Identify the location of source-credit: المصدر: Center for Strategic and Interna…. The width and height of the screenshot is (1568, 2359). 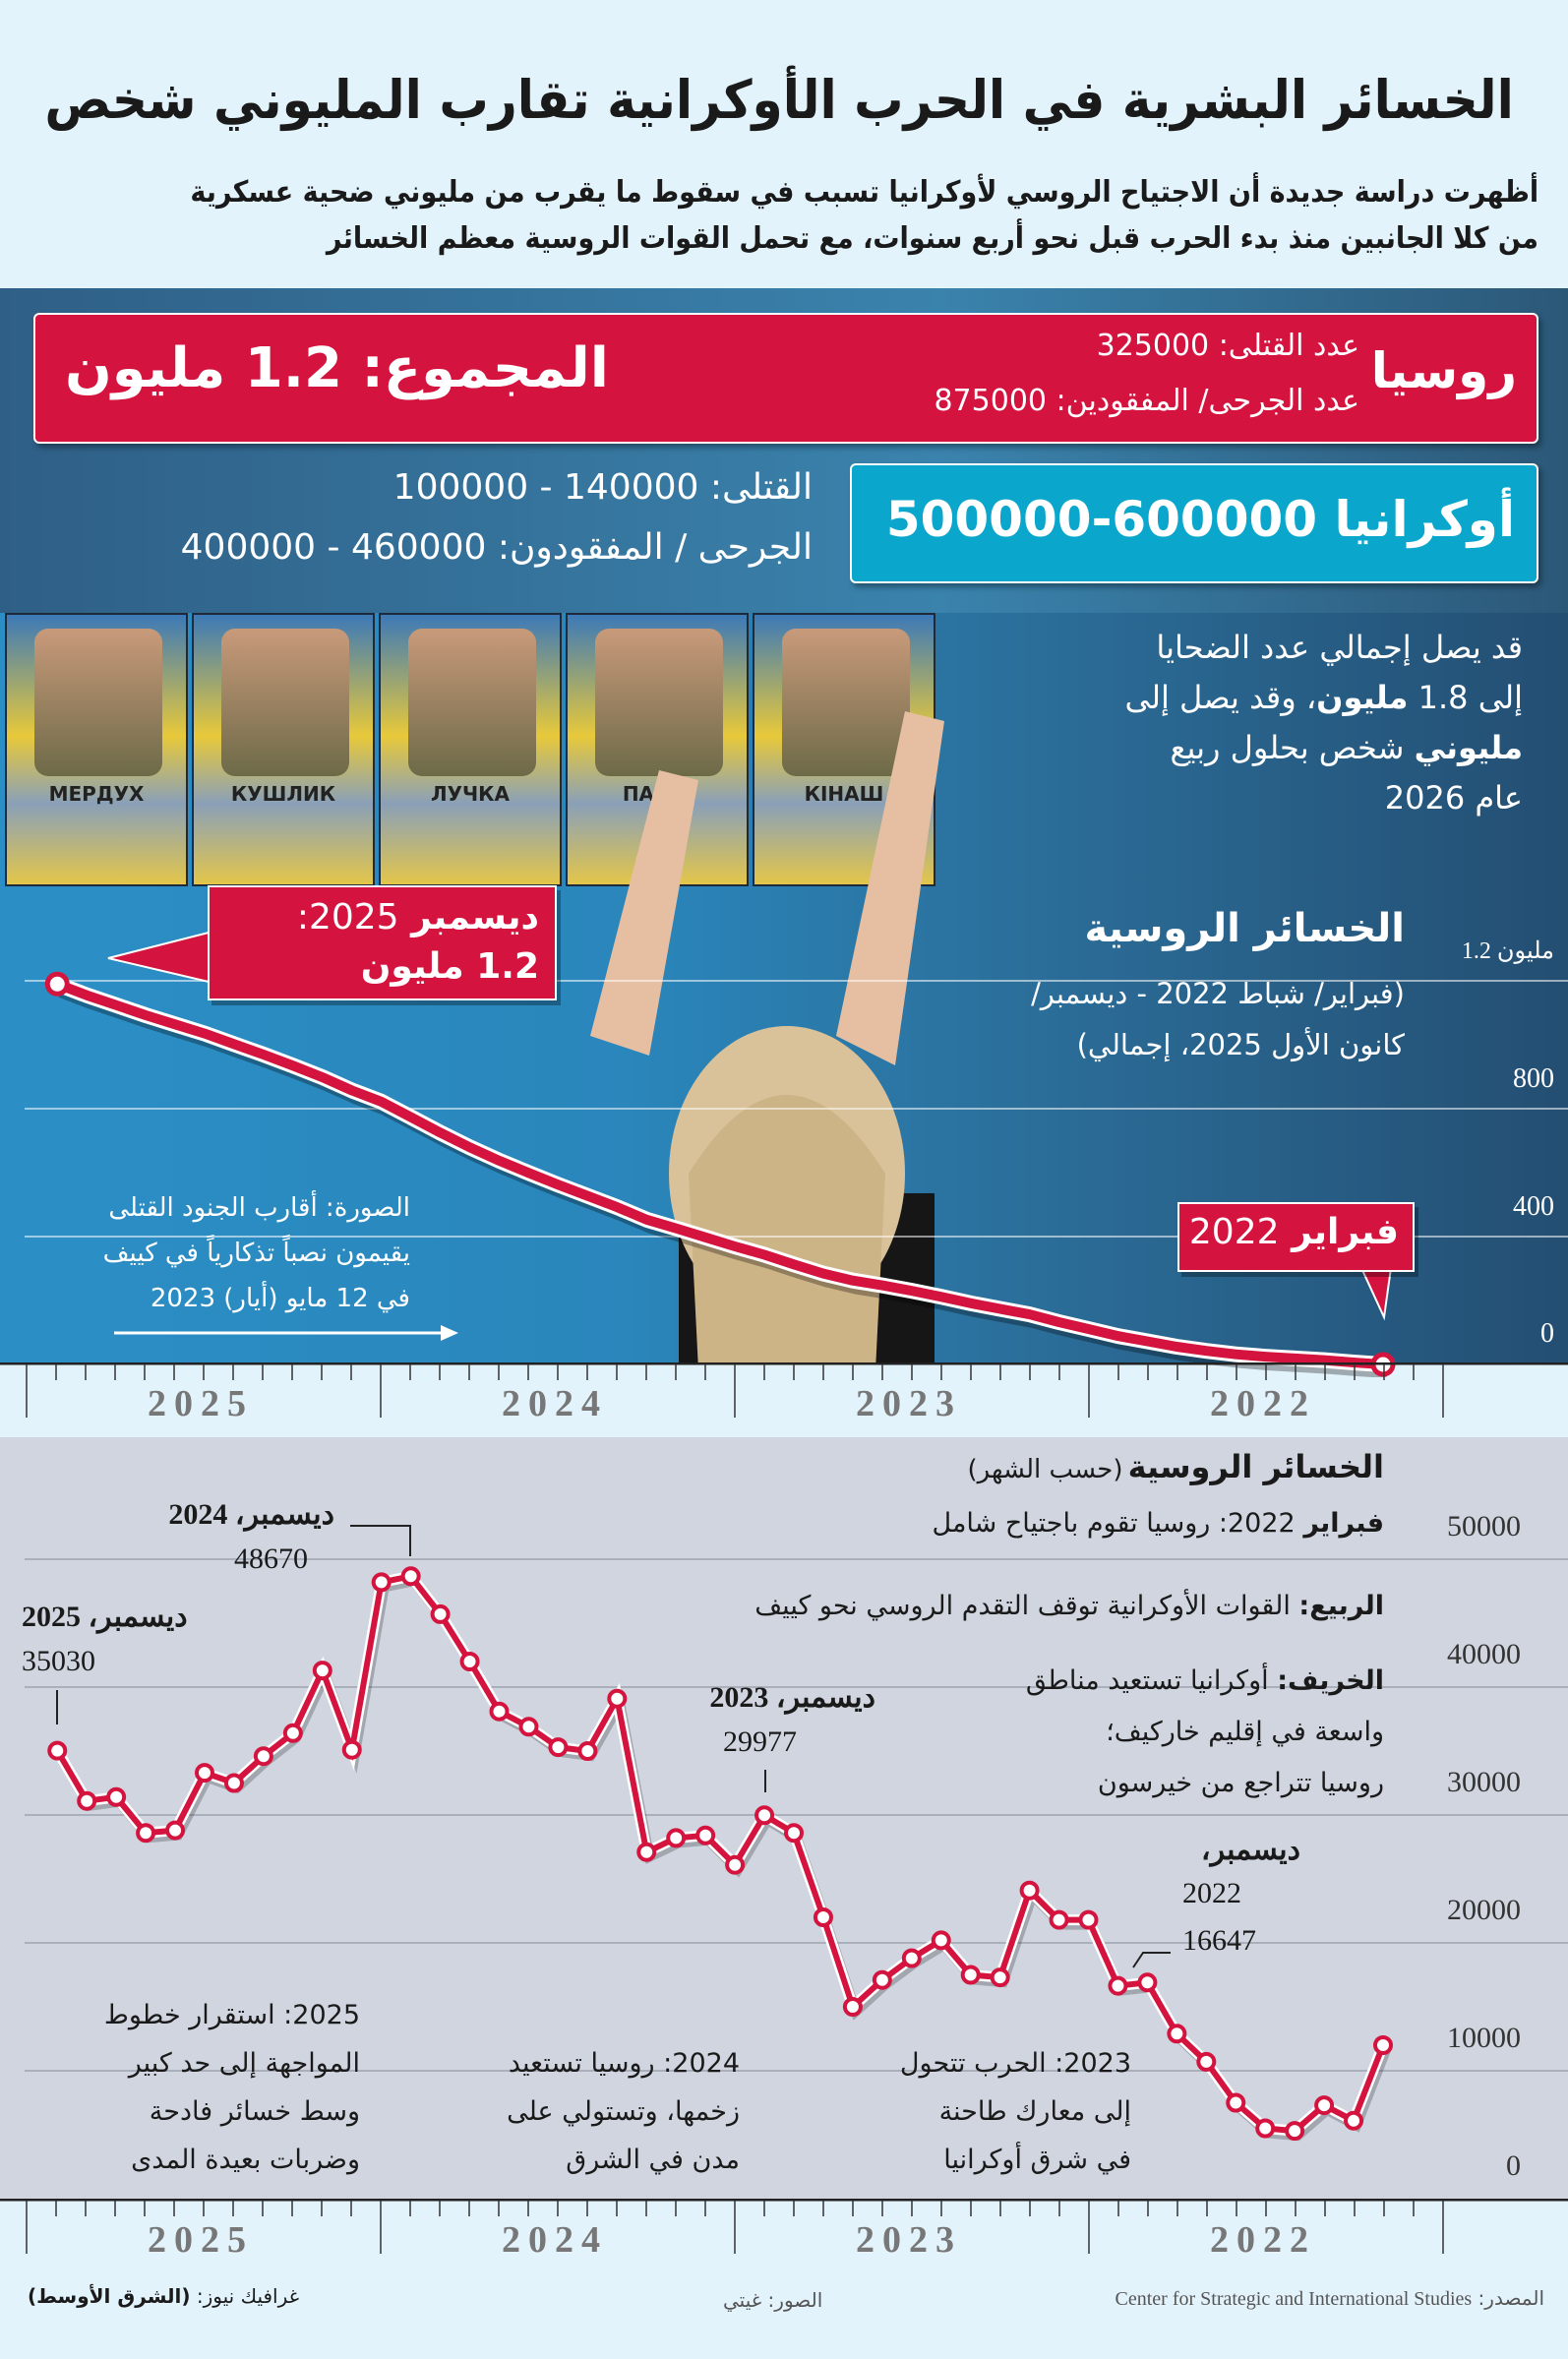
(1329, 2298).